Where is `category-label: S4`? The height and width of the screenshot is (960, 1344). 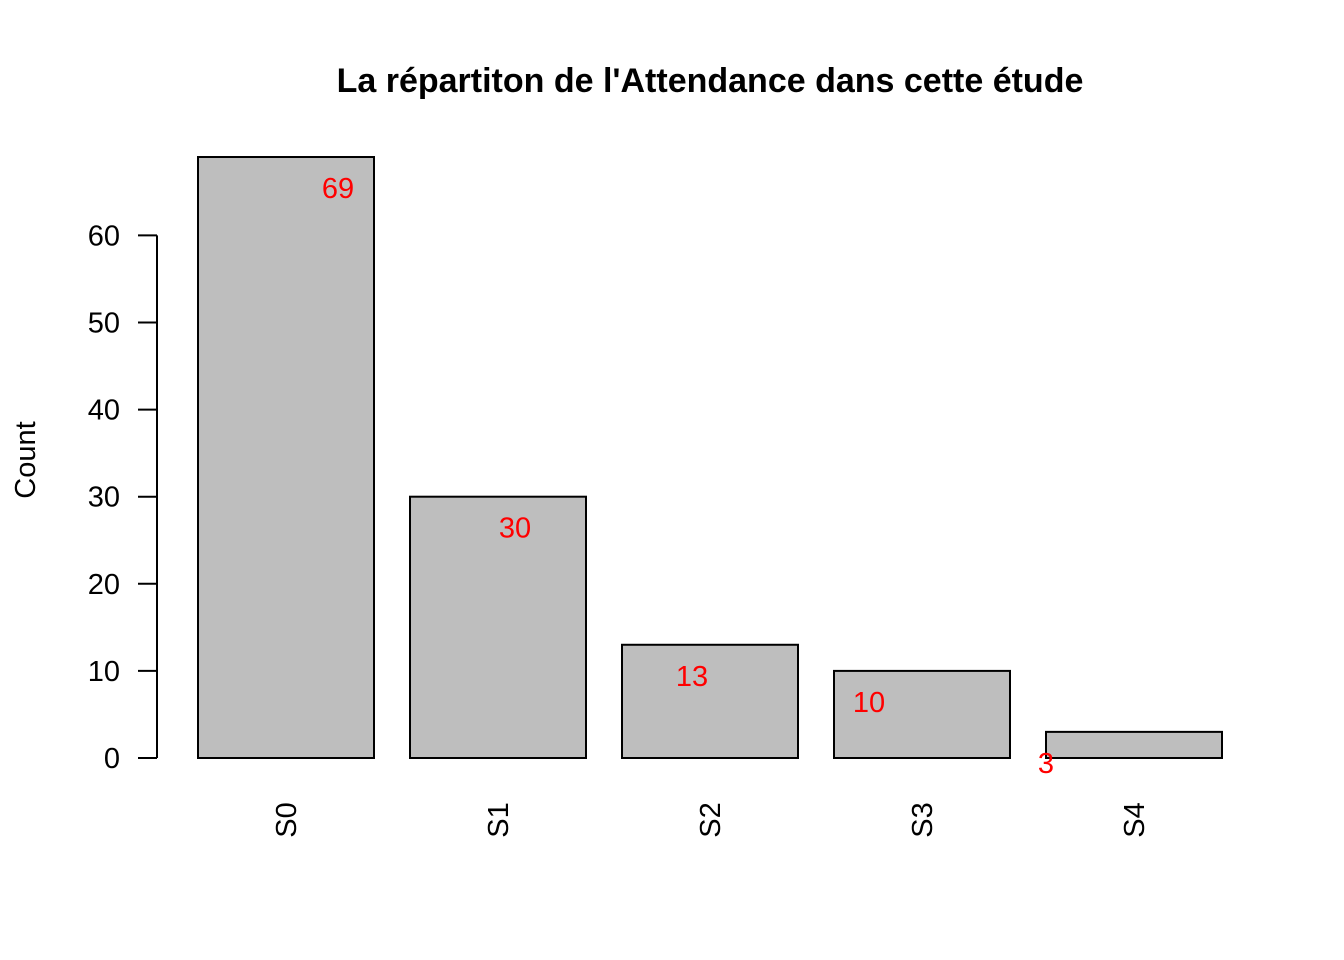
category-label: S4 is located at coordinates (1135, 819).